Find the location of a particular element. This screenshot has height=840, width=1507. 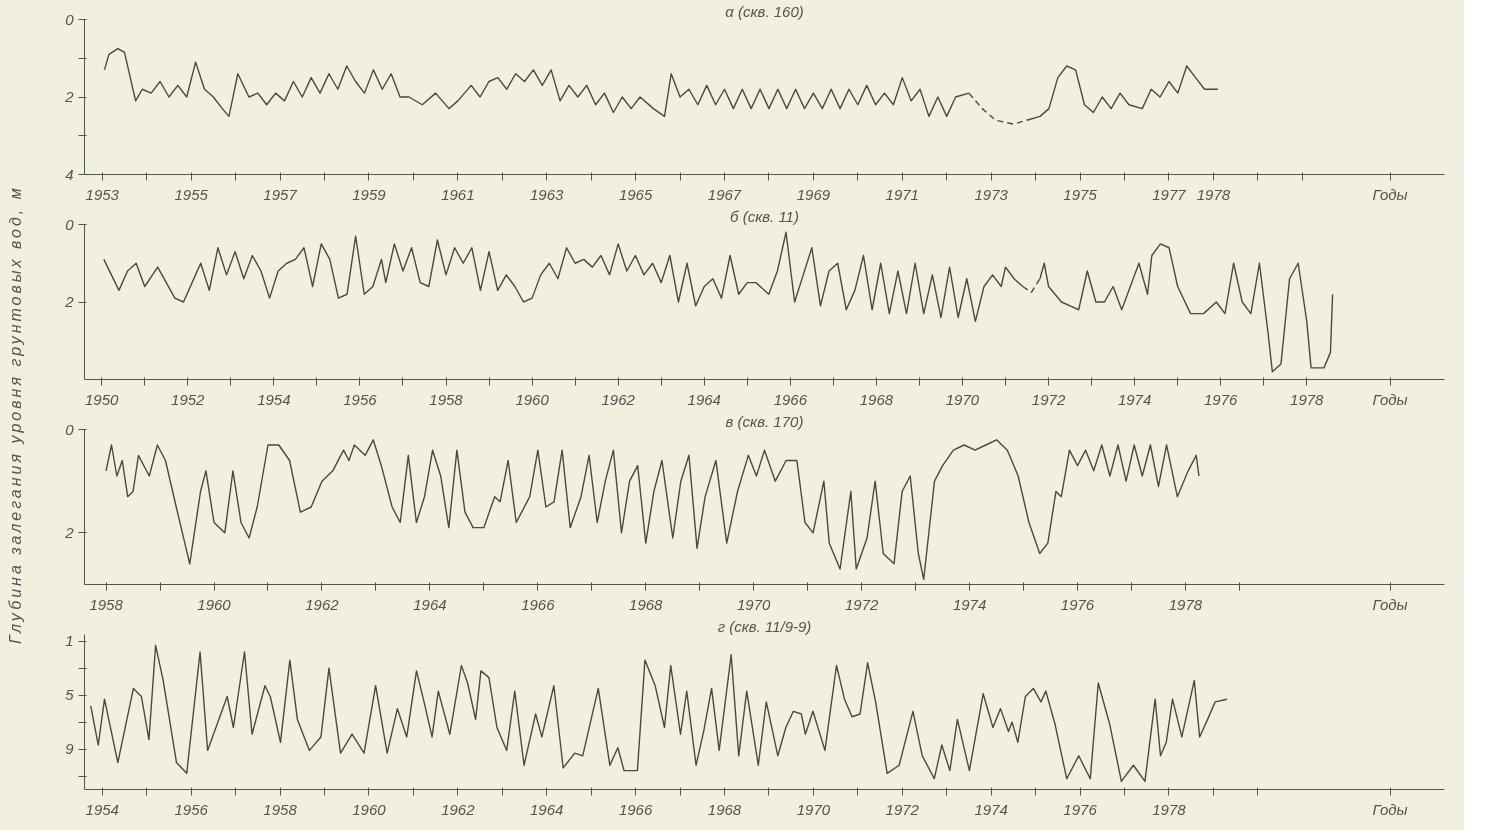

x-tick-label: 1971 is located at coordinates (902, 194).